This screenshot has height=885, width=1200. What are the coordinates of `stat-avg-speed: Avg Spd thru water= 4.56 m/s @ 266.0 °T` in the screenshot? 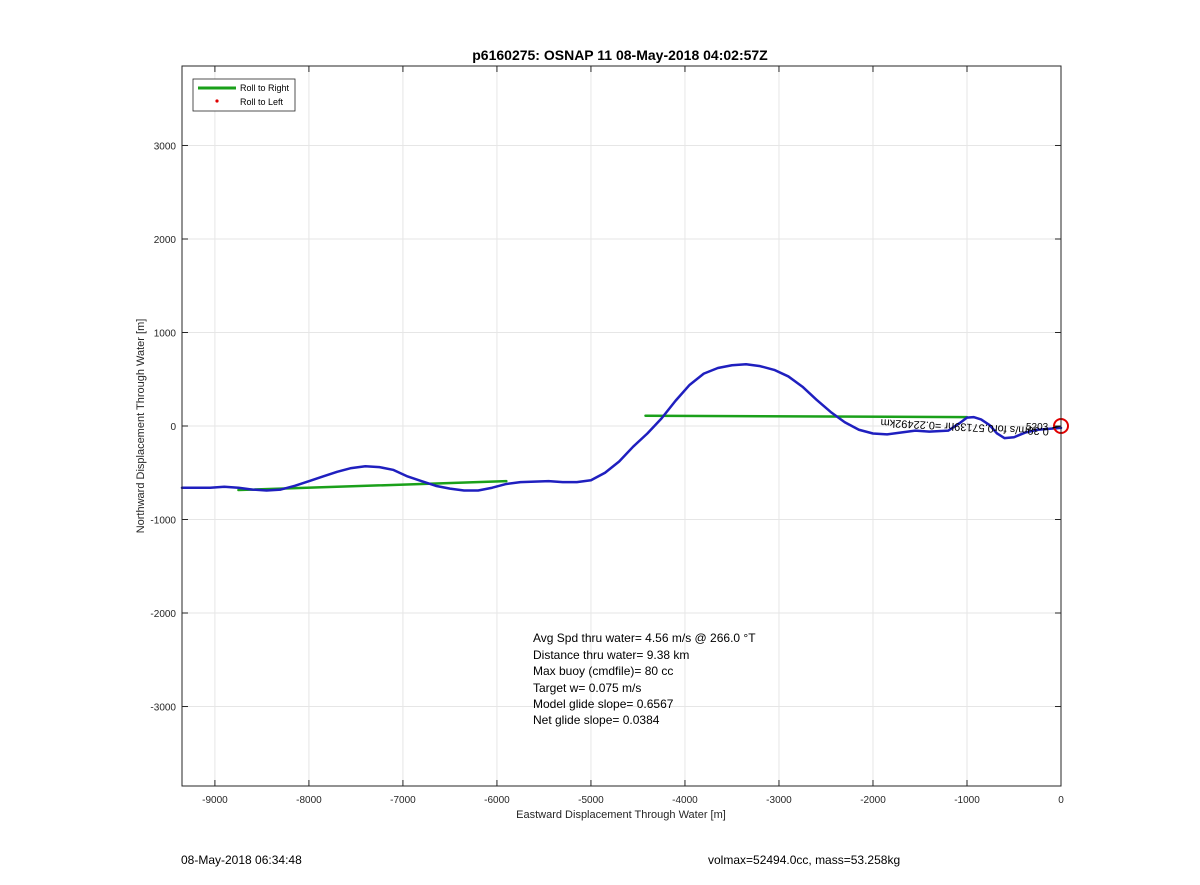 It's located at (644, 638).